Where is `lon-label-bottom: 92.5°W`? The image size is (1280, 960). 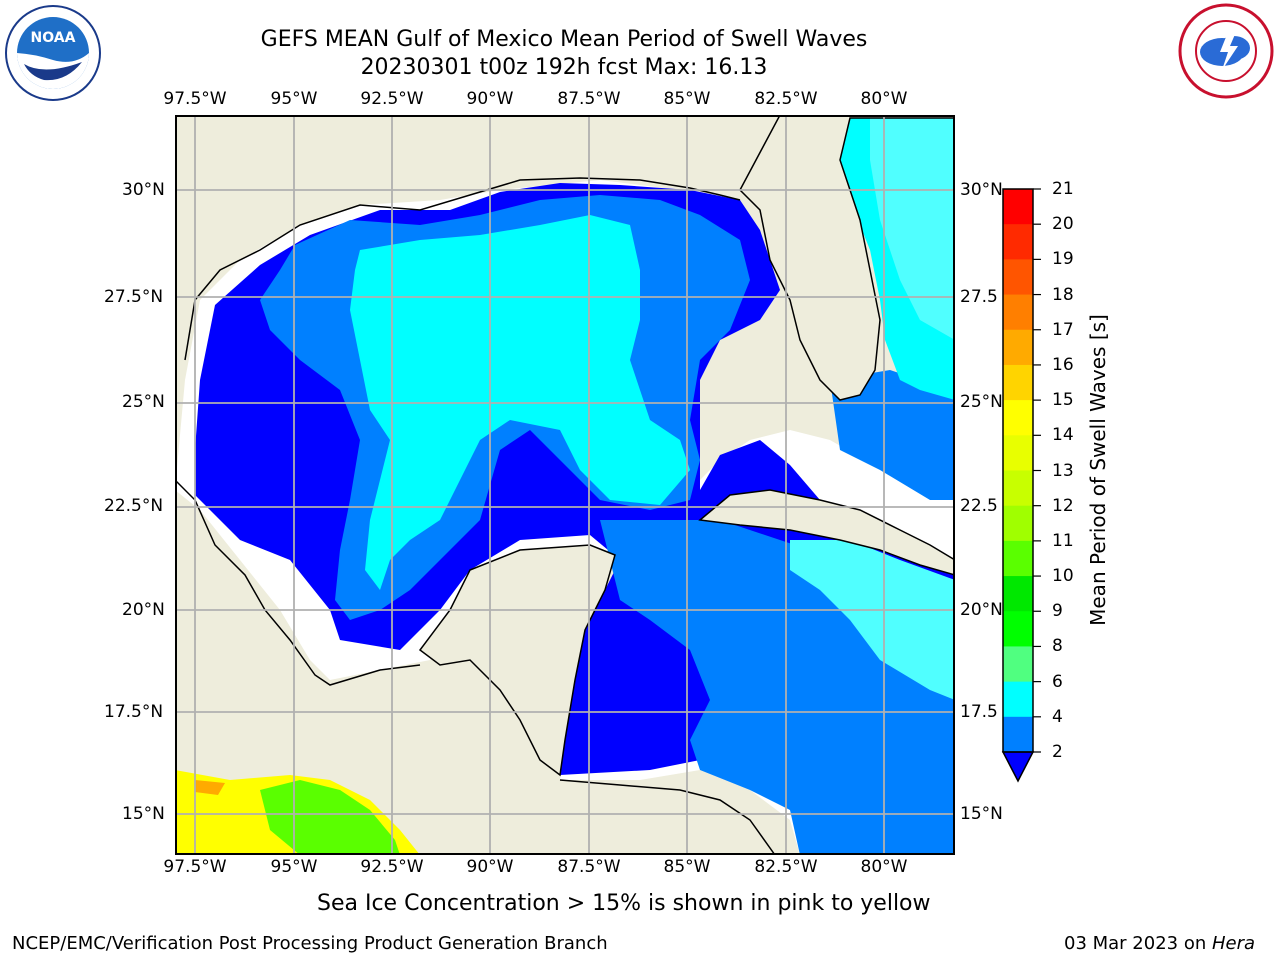 lon-label-bottom: 92.5°W is located at coordinates (392, 867).